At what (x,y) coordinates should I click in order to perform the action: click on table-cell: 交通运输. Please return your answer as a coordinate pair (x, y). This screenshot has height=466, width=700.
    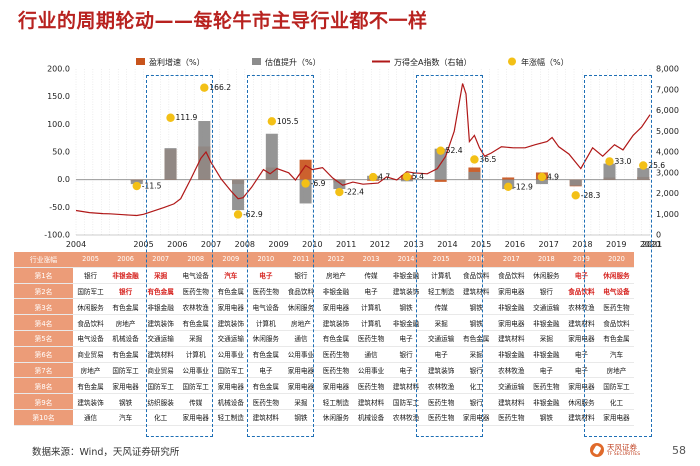
    Looking at the image, I should click on (441, 338).